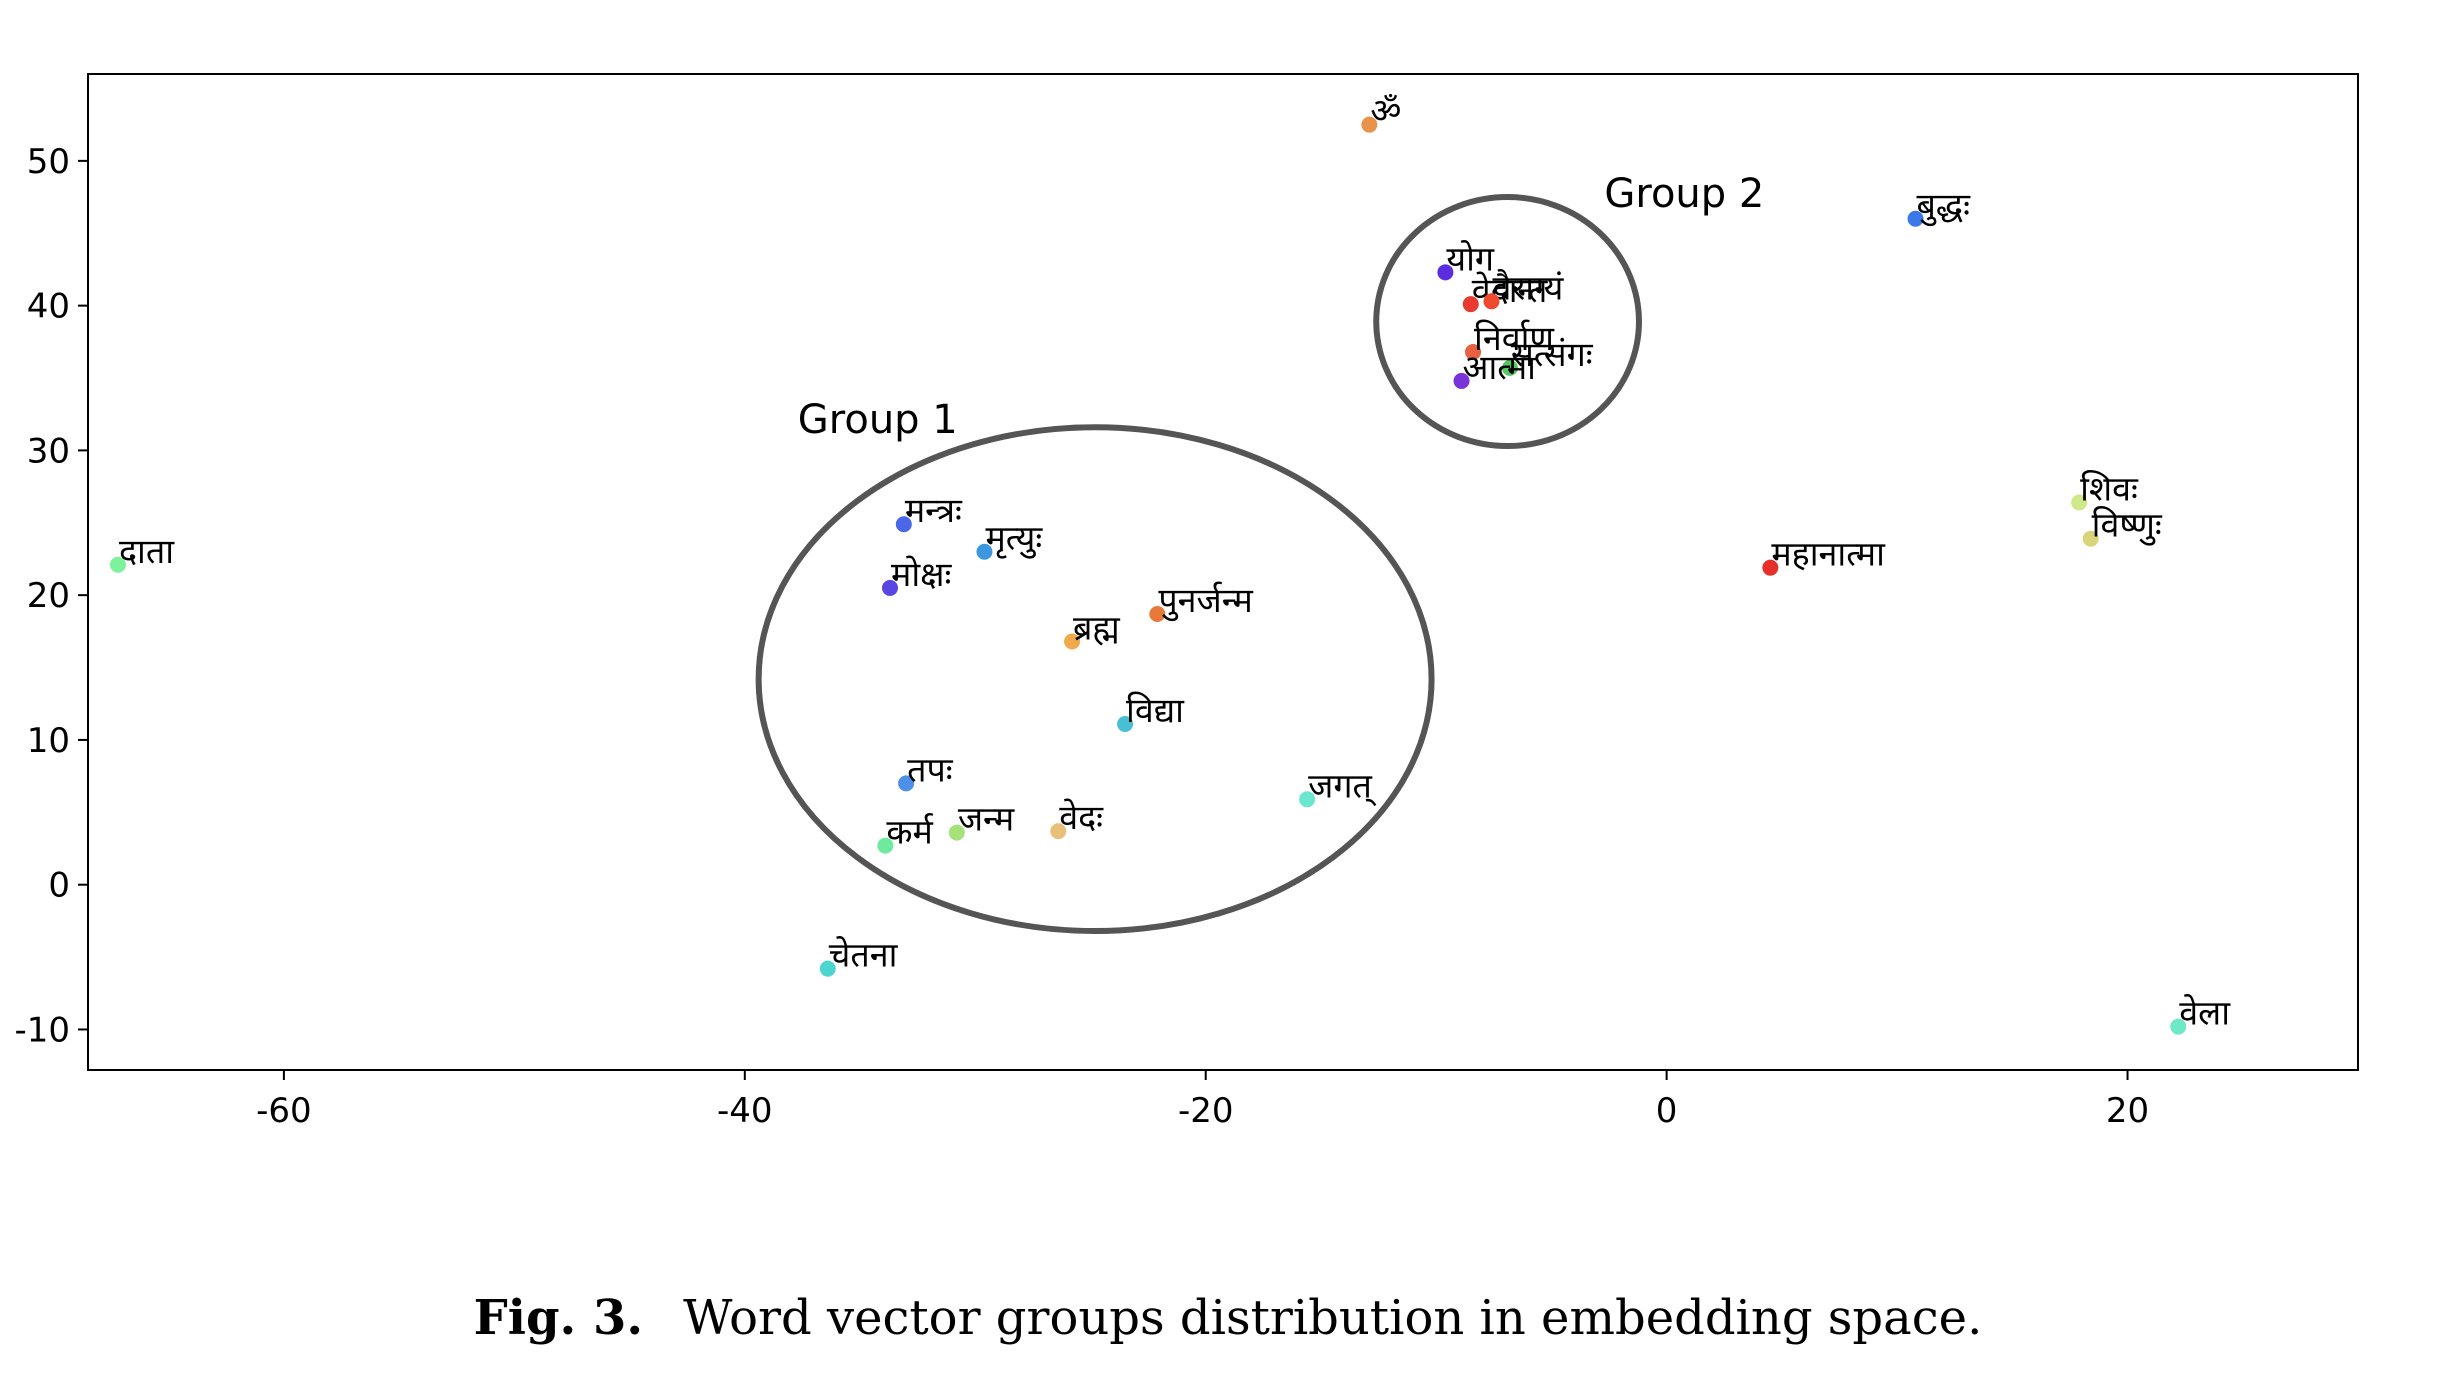 This screenshot has width=2456, height=1388. I want to click on data-point: तपः, so click(926, 771).